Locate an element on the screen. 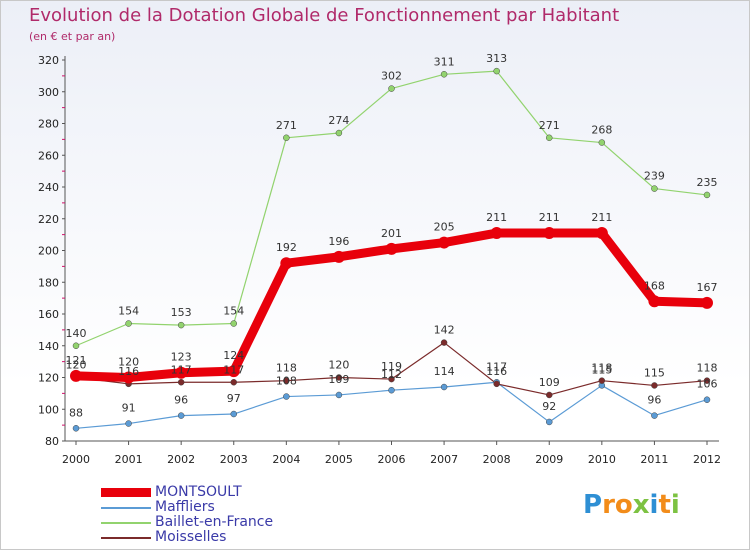 This screenshot has width=750, height=550. x-tick-label: 2003 is located at coordinates (234, 459).